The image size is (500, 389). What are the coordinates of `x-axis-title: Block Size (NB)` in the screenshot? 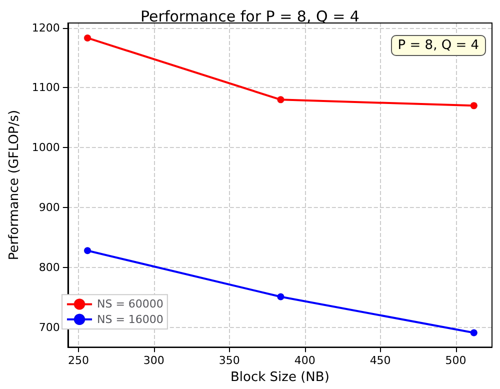 It's located at (280, 377).